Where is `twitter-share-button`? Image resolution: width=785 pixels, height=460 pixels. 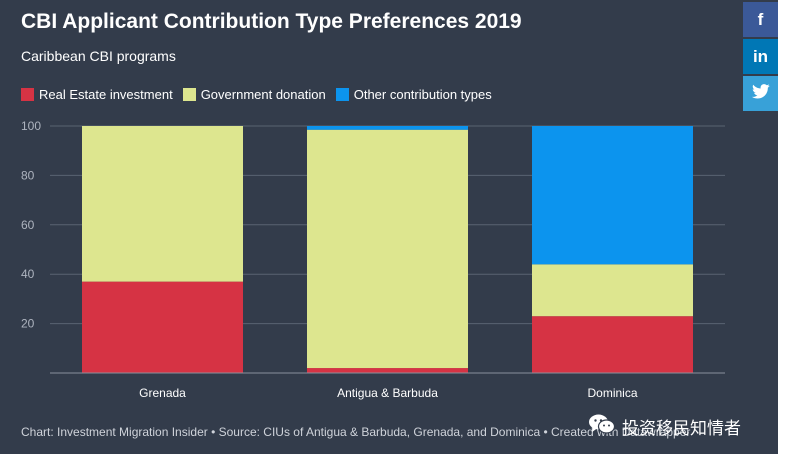 twitter-share-button is located at coordinates (760, 93).